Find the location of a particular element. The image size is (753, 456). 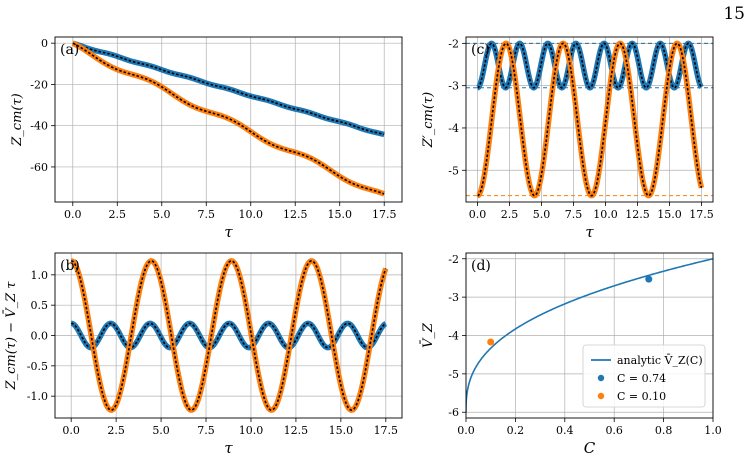

plot-area-b is located at coordinates (228, 335).